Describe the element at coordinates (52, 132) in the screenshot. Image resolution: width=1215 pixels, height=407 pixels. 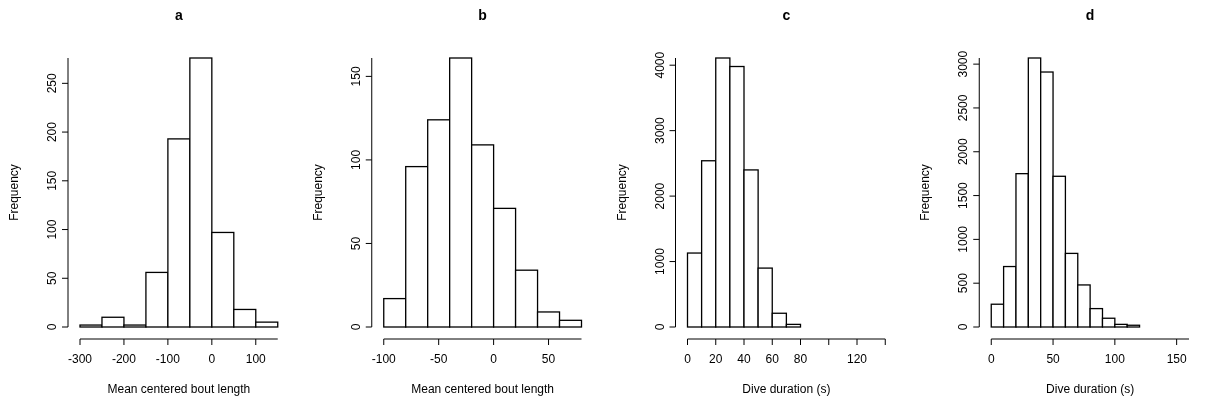
I see `y-tick-label: 200` at that location.